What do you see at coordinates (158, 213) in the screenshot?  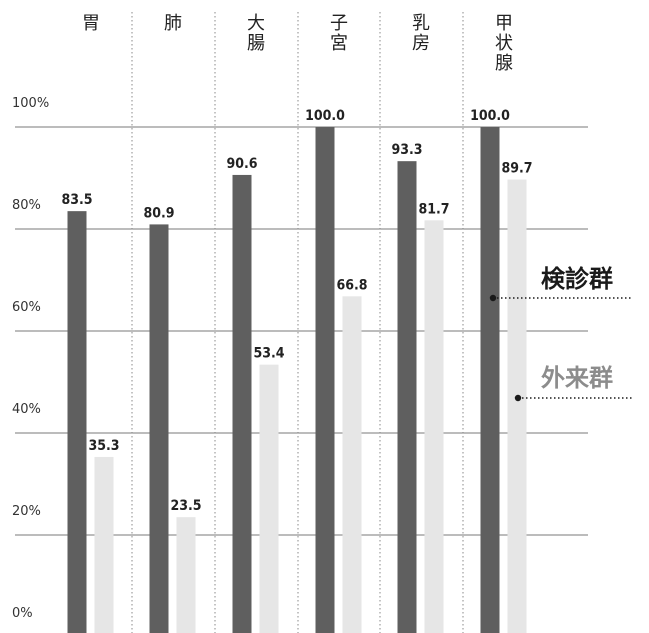 I see `data-label: 80.9` at bounding box center [158, 213].